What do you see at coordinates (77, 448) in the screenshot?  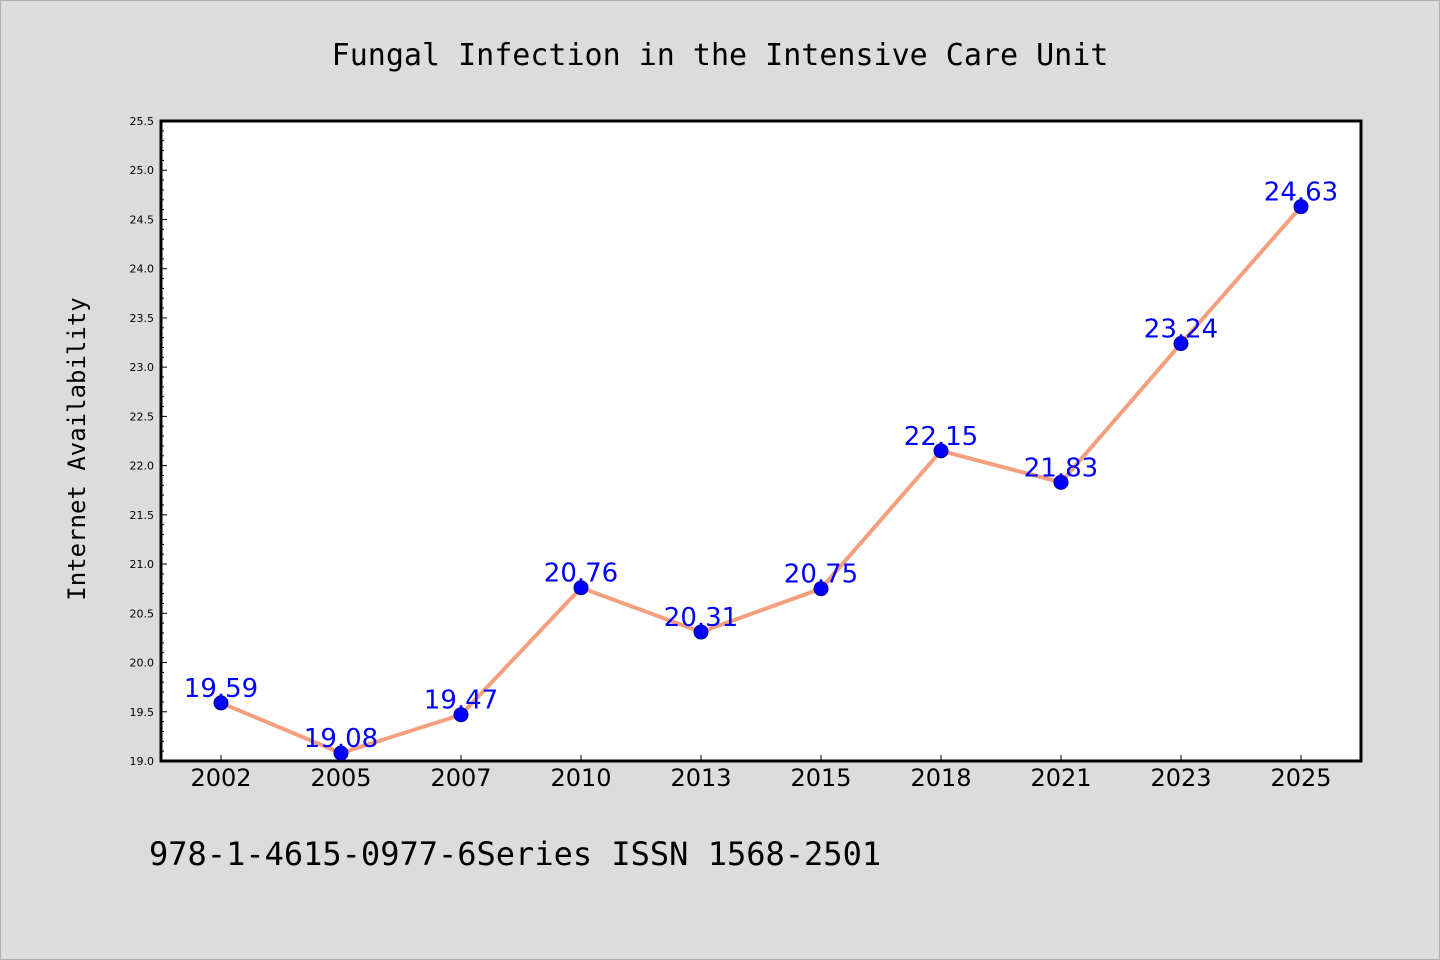 I see `y-axis-label: Internet Availability` at bounding box center [77, 448].